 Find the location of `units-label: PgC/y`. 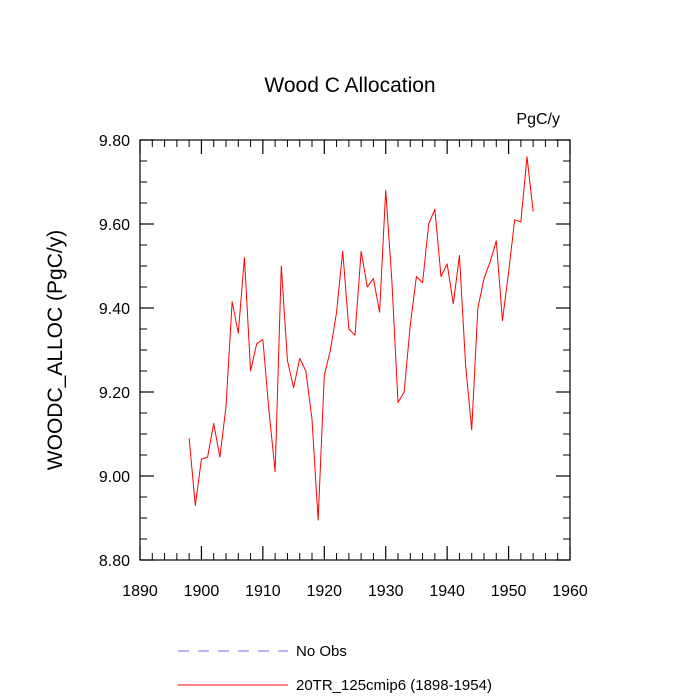

units-label: PgC/y is located at coordinates (538, 119).